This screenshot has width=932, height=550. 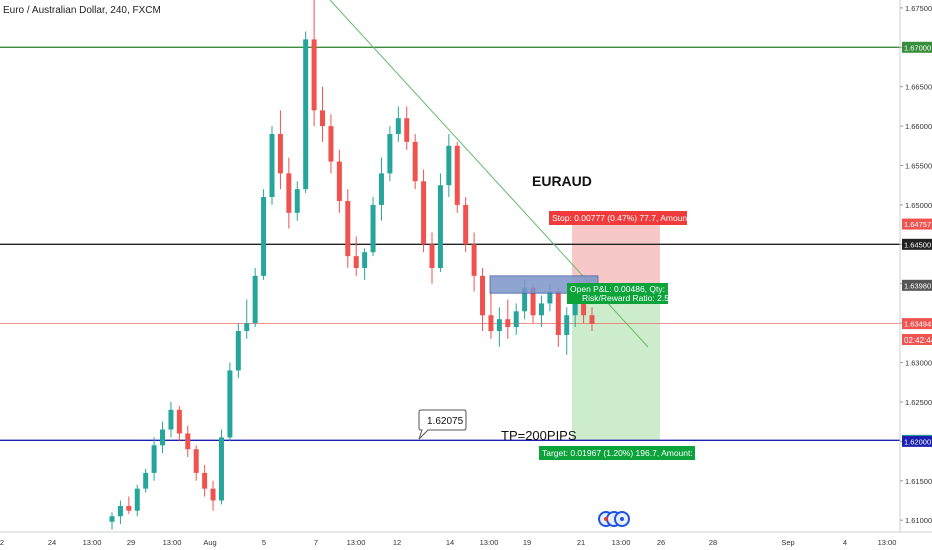 I want to click on symbol-title: Euro / Australian Dollar, 240, FXCM, so click(x=82, y=10).